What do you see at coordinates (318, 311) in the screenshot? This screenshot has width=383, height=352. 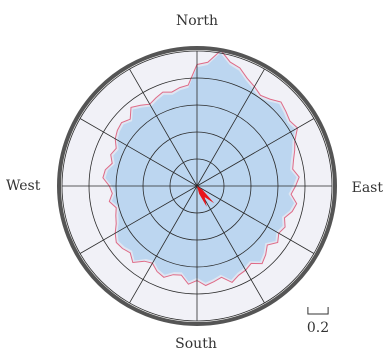 I see `scale-bar` at bounding box center [318, 311].